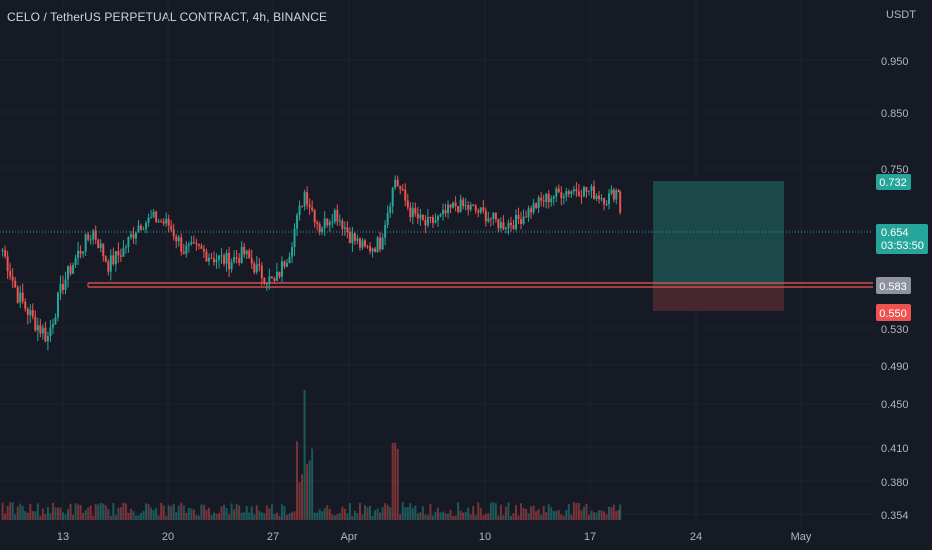 The height and width of the screenshot is (550, 932). Describe the element at coordinates (434, 537) in the screenshot. I see `time-axis: 13 20 27 Apr 10 17 24 May` at that location.